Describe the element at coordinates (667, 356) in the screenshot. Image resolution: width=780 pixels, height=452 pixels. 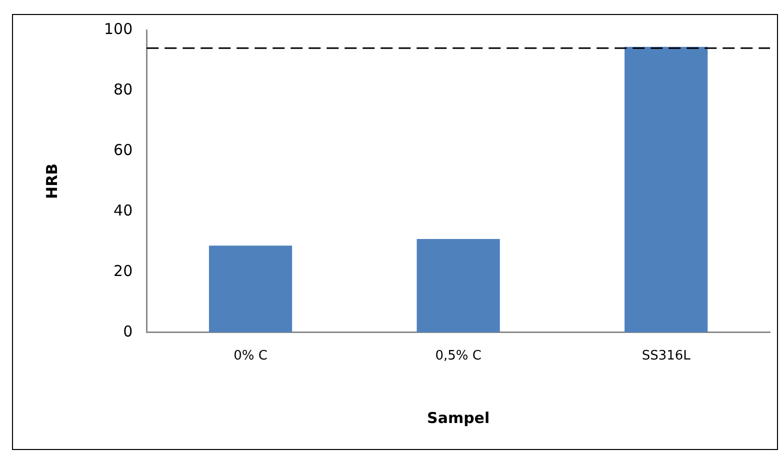
I see `x-tick-label: SS316L` at that location.